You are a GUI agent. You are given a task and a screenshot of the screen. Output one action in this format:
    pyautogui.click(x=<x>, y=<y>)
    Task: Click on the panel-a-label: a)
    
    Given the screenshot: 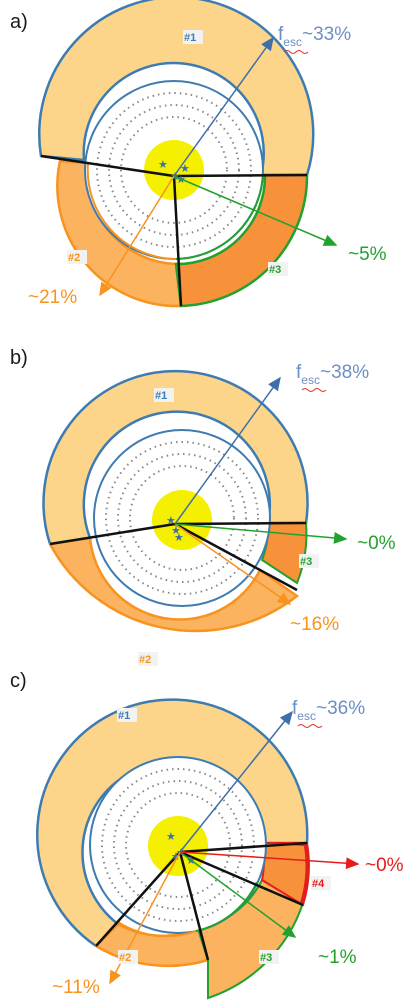 What is the action you would take?
    pyautogui.click(x=19, y=22)
    